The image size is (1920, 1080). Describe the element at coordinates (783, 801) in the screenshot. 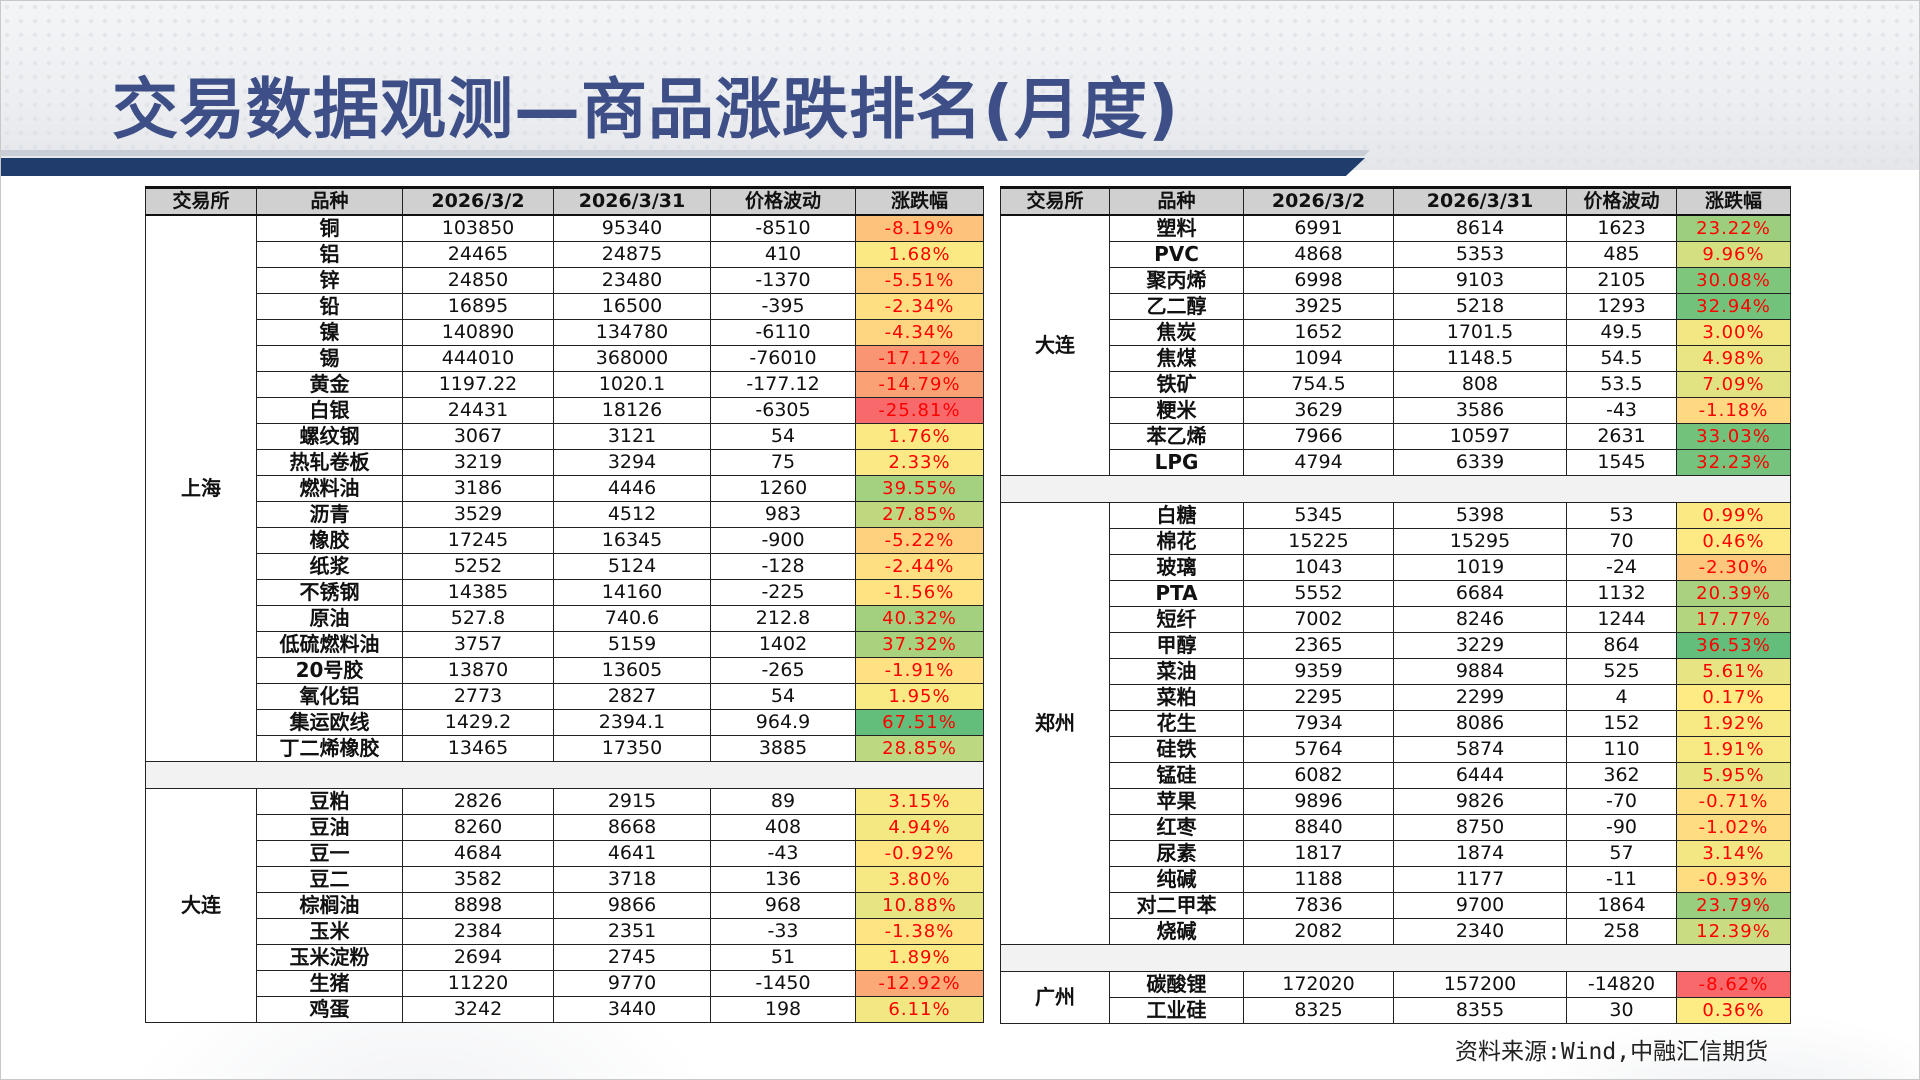

I see `price-change-cell: 89` at that location.